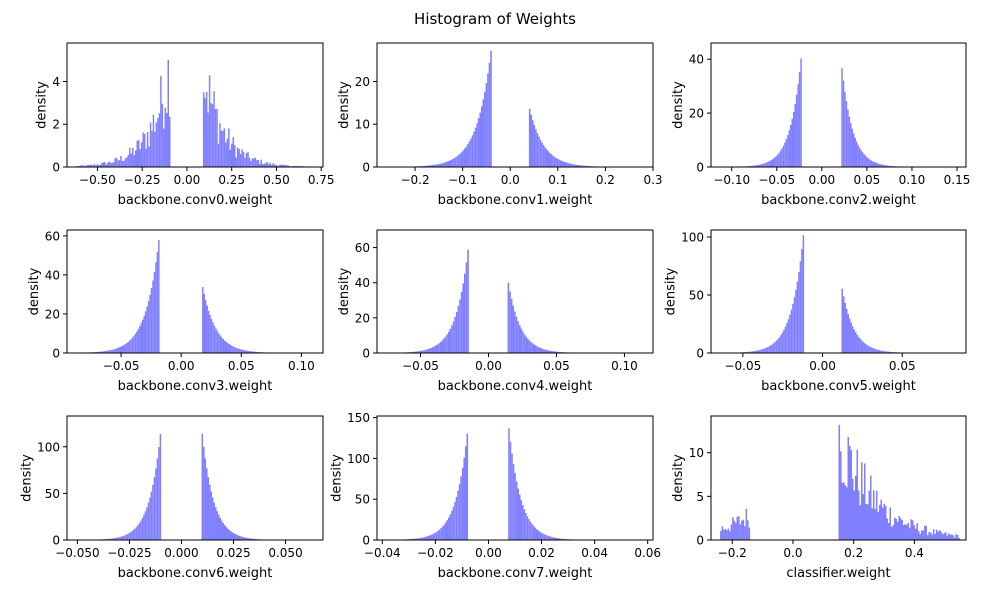 This screenshot has height=593, width=990. Describe the element at coordinates (652, 180) in the screenshot. I see `x-tick-label: 0.3` at that location.